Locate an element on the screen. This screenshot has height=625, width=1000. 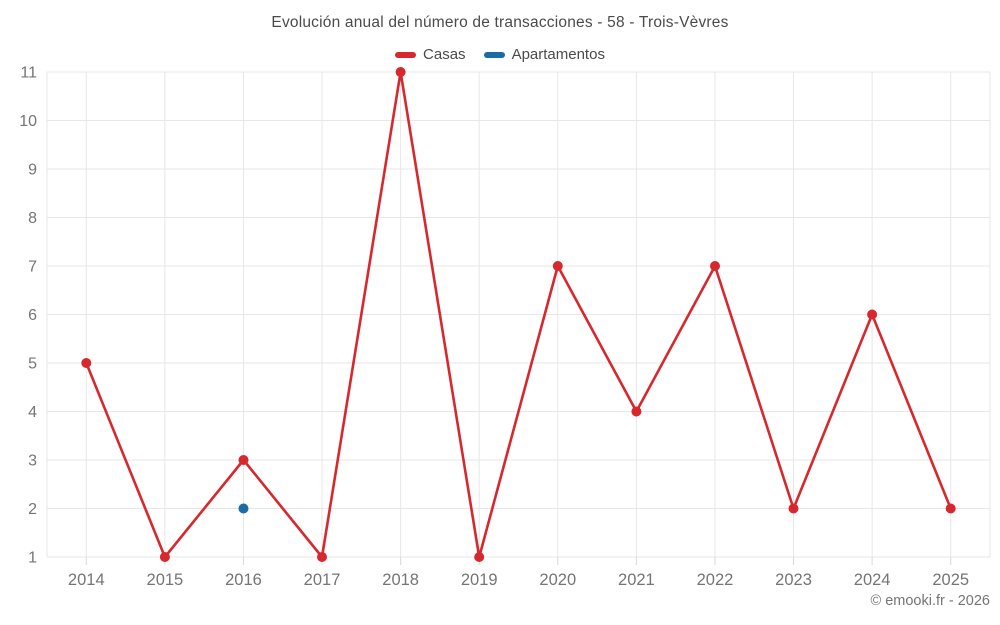
data-point-casas-2025 is located at coordinates (950, 508).